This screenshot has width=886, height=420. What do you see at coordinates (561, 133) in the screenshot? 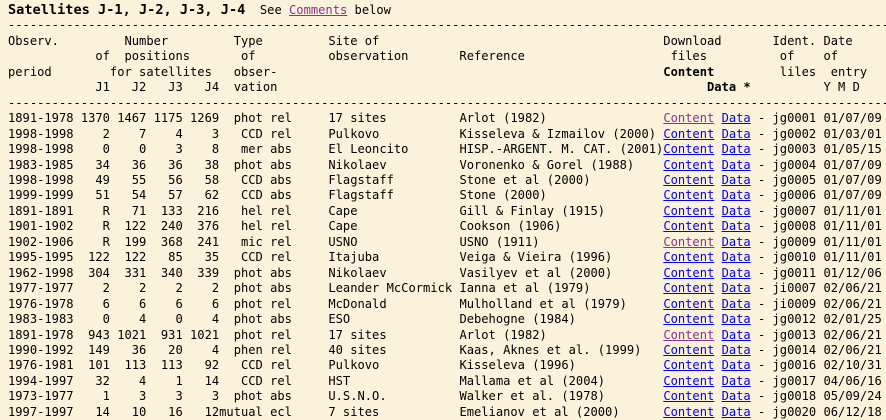
I see `reference: Kisseleva & Izmailov (2000)` at bounding box center [561, 133].